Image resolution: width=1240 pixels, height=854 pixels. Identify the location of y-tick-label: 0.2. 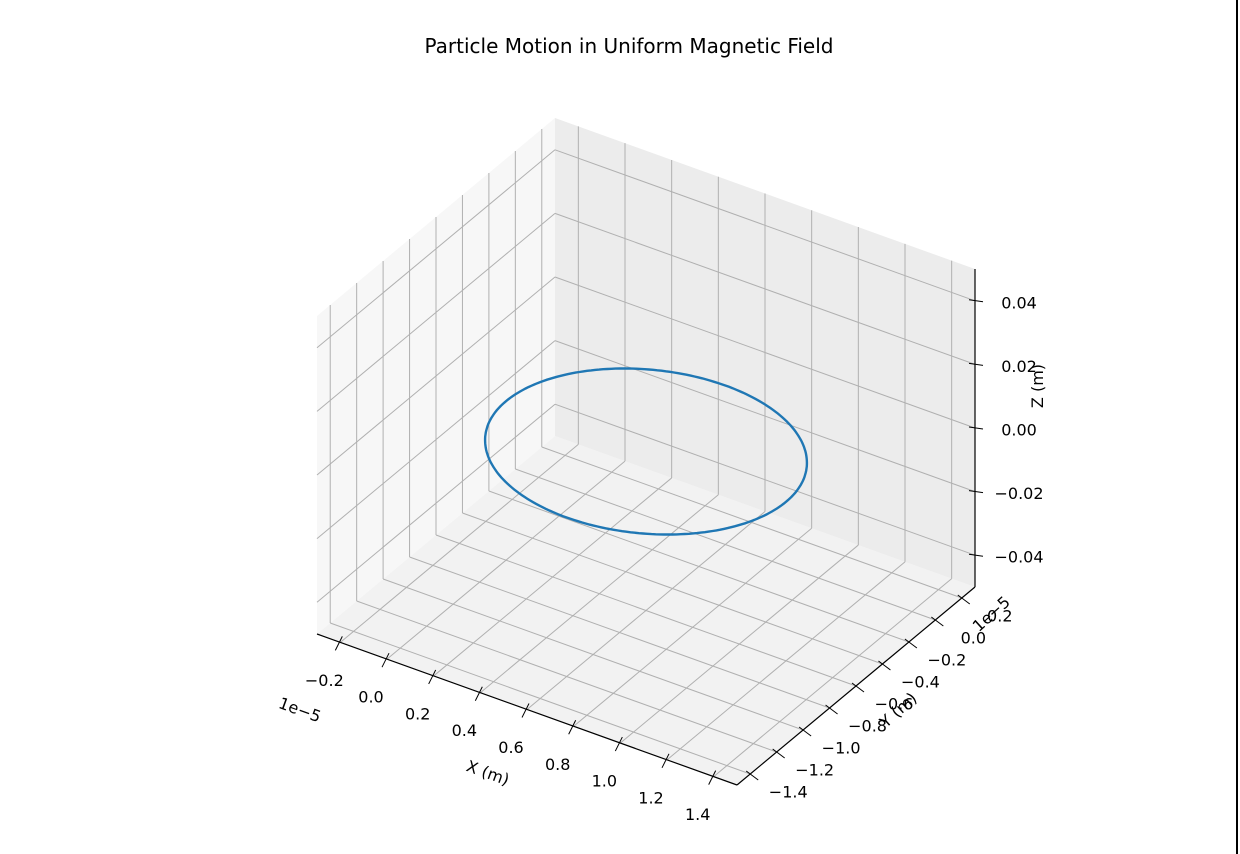
(999, 616).